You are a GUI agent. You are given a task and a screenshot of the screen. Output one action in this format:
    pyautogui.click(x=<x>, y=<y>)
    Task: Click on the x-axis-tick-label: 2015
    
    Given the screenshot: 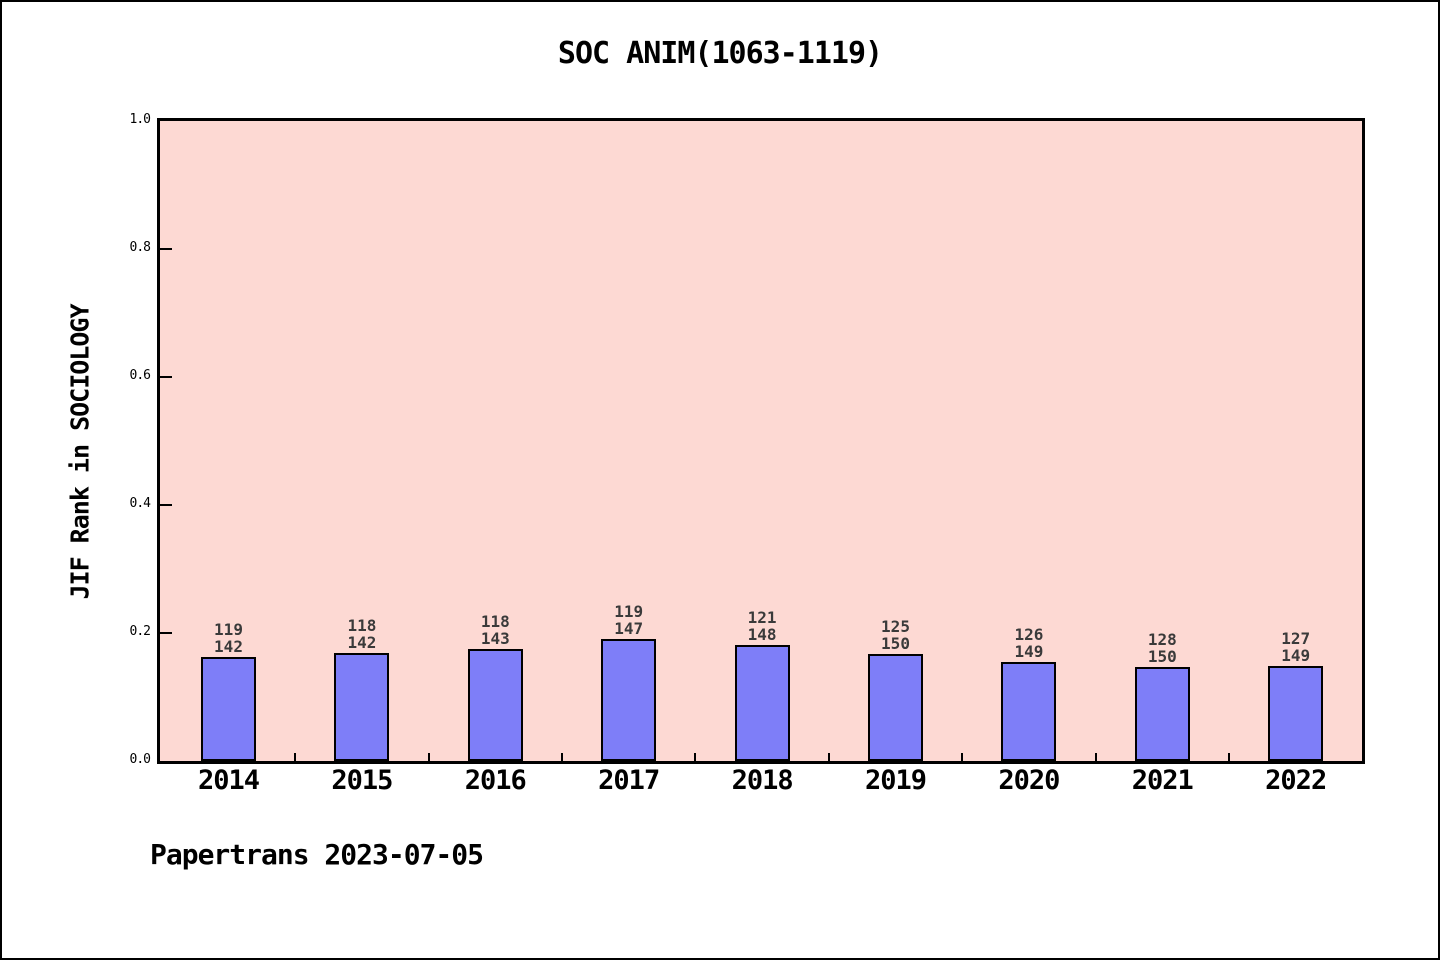 What is the action you would take?
    pyautogui.click(x=362, y=780)
    